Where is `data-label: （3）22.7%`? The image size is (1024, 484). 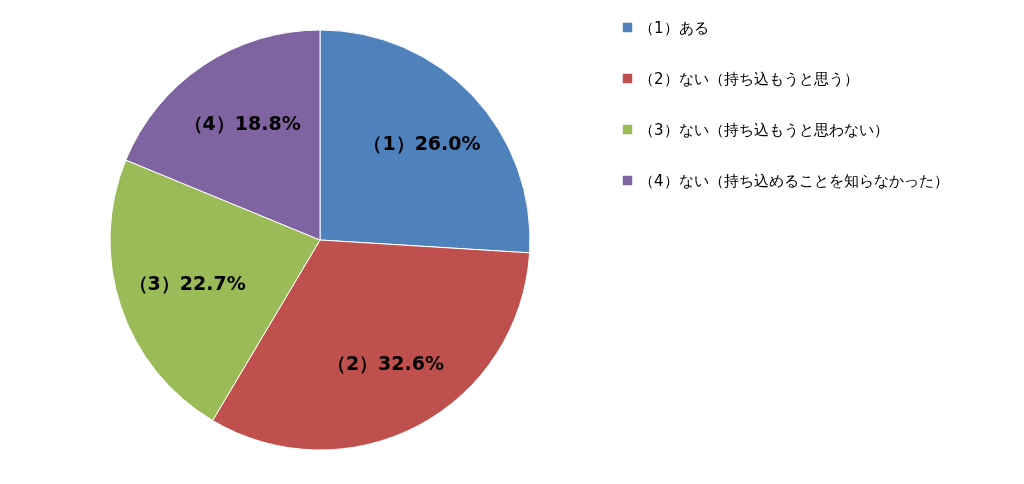 data-label: （3）22.7% is located at coordinates (187, 283).